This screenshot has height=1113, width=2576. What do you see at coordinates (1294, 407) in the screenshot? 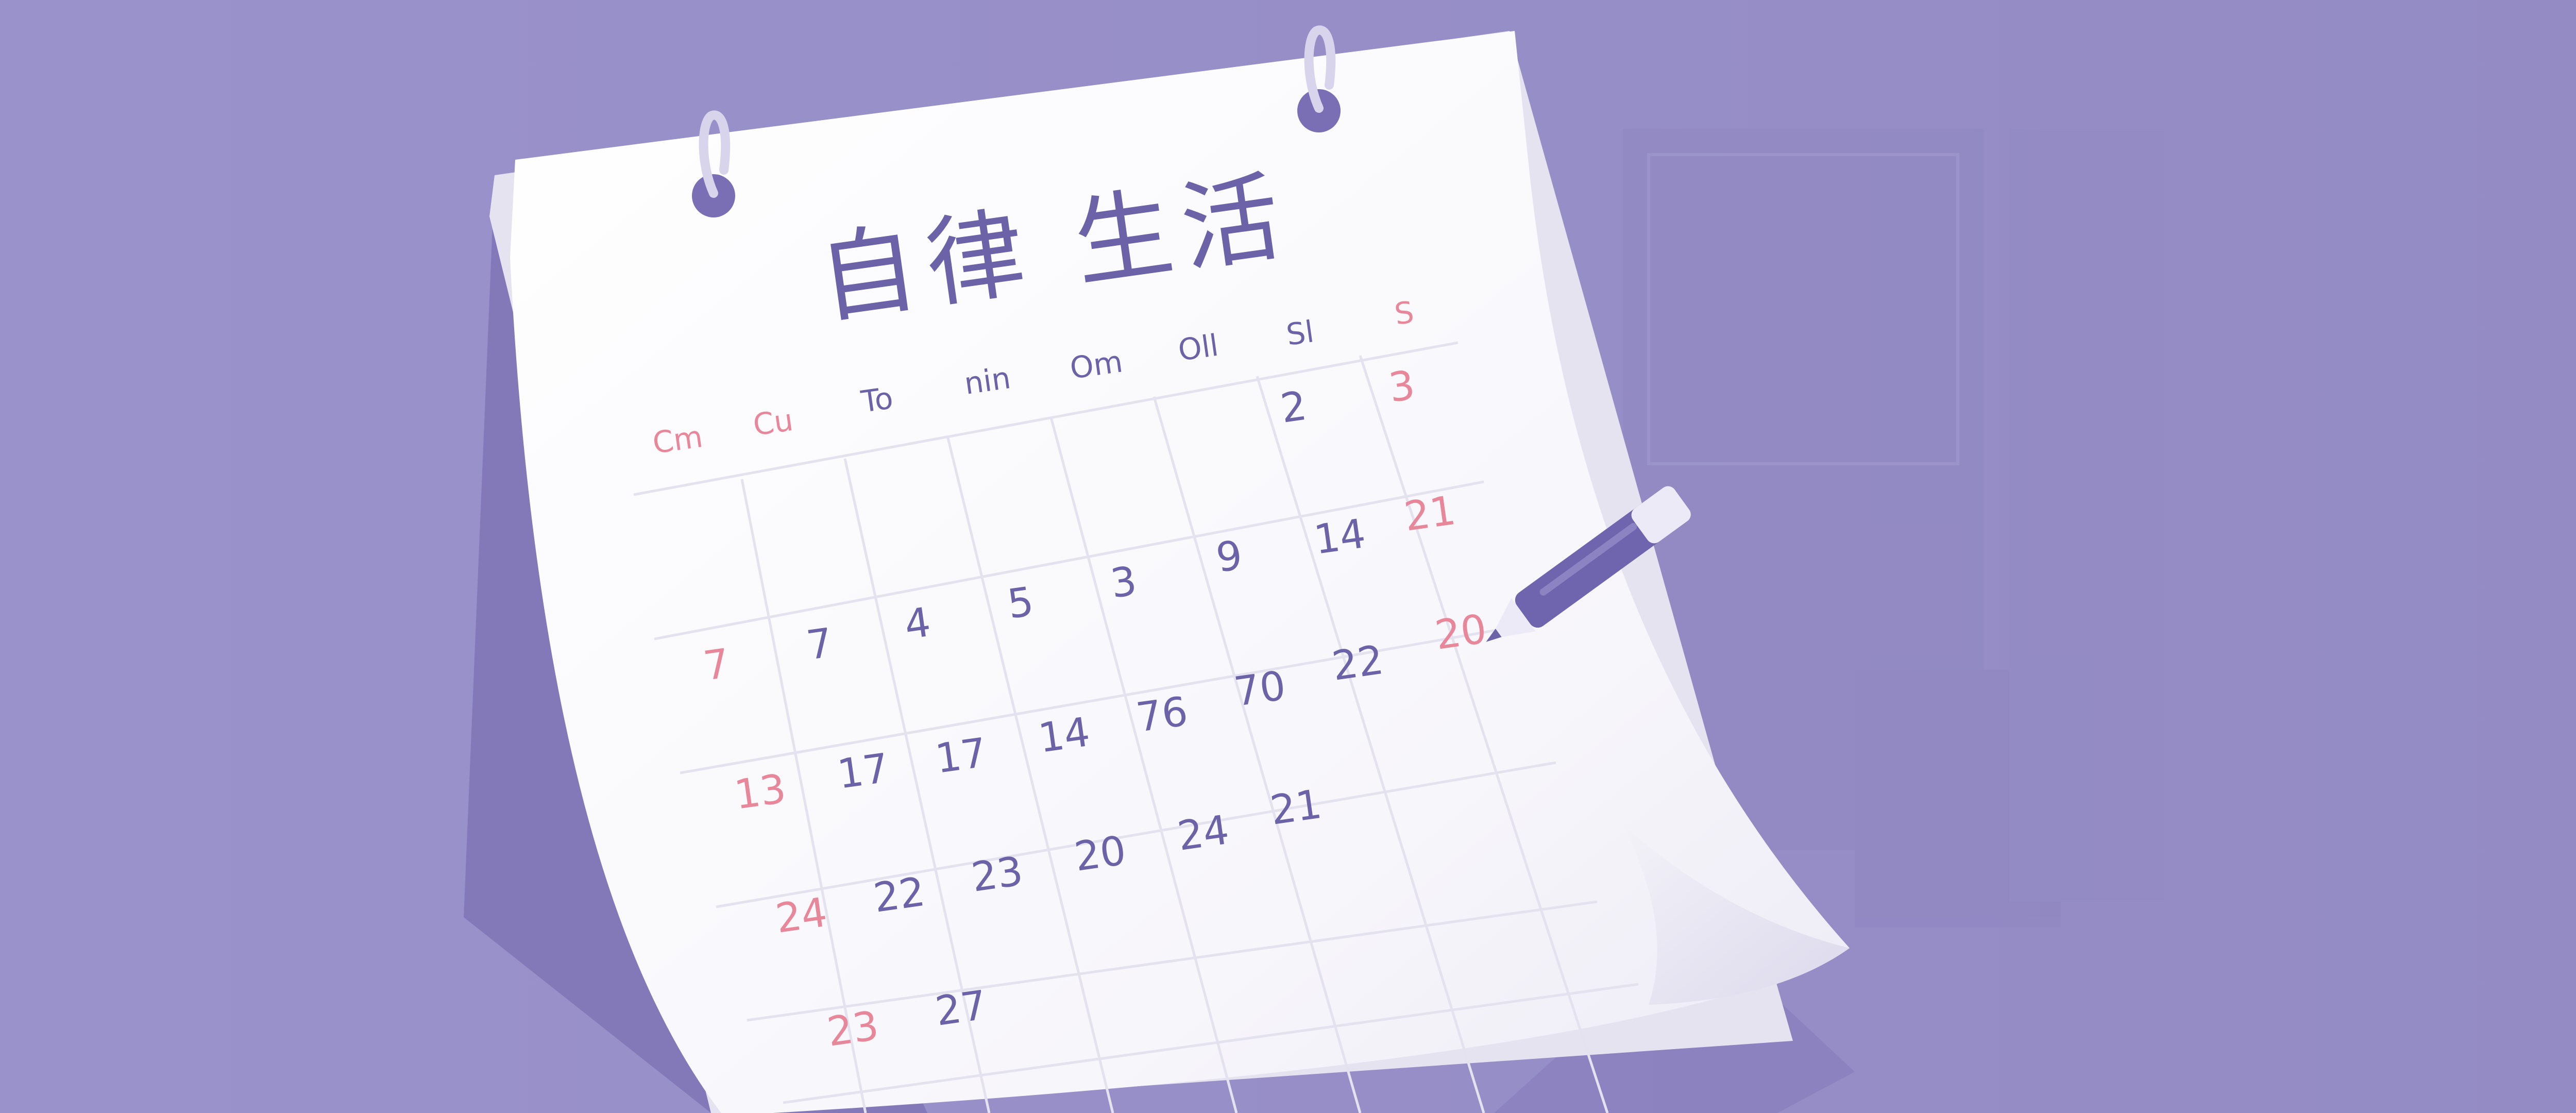
I see `date-number: 2` at bounding box center [1294, 407].